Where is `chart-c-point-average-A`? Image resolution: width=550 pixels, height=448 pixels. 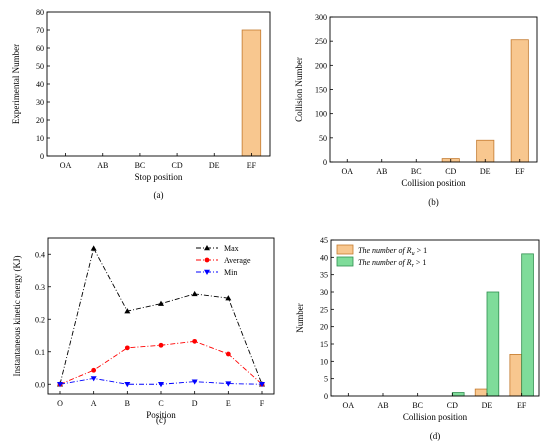 chart-c-point-average-A is located at coordinates (94, 370).